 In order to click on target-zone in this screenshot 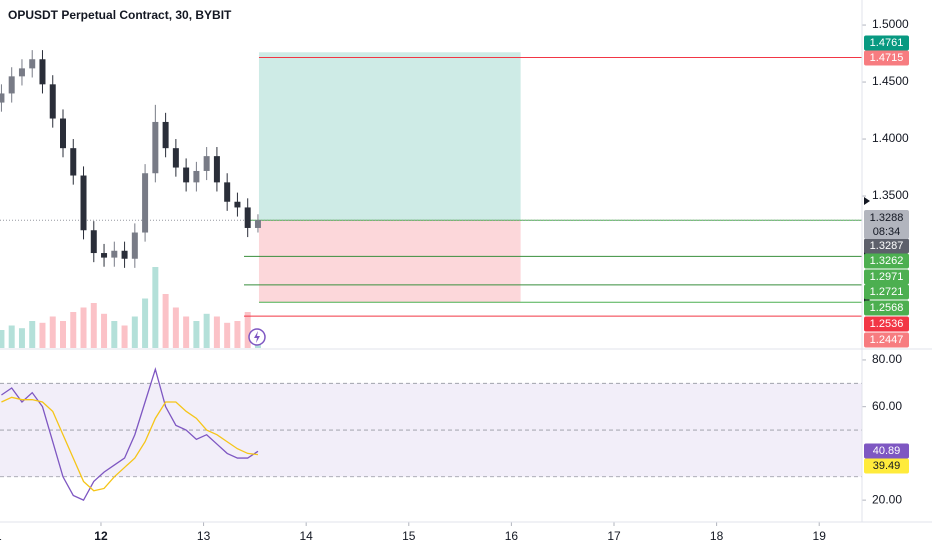, I will do `click(389, 136)`.